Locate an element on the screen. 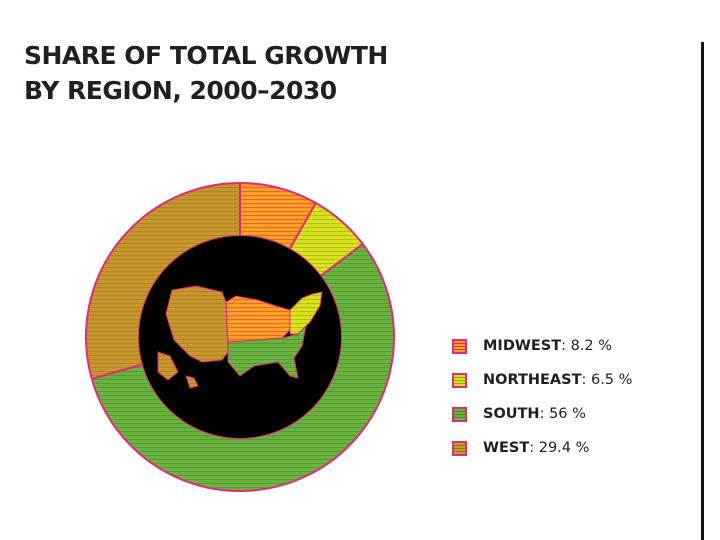 Image resolution: width=720 pixels, height=540 pixels. legend-item-midwest: MIDWEST: 8.2 % is located at coordinates (542, 346).